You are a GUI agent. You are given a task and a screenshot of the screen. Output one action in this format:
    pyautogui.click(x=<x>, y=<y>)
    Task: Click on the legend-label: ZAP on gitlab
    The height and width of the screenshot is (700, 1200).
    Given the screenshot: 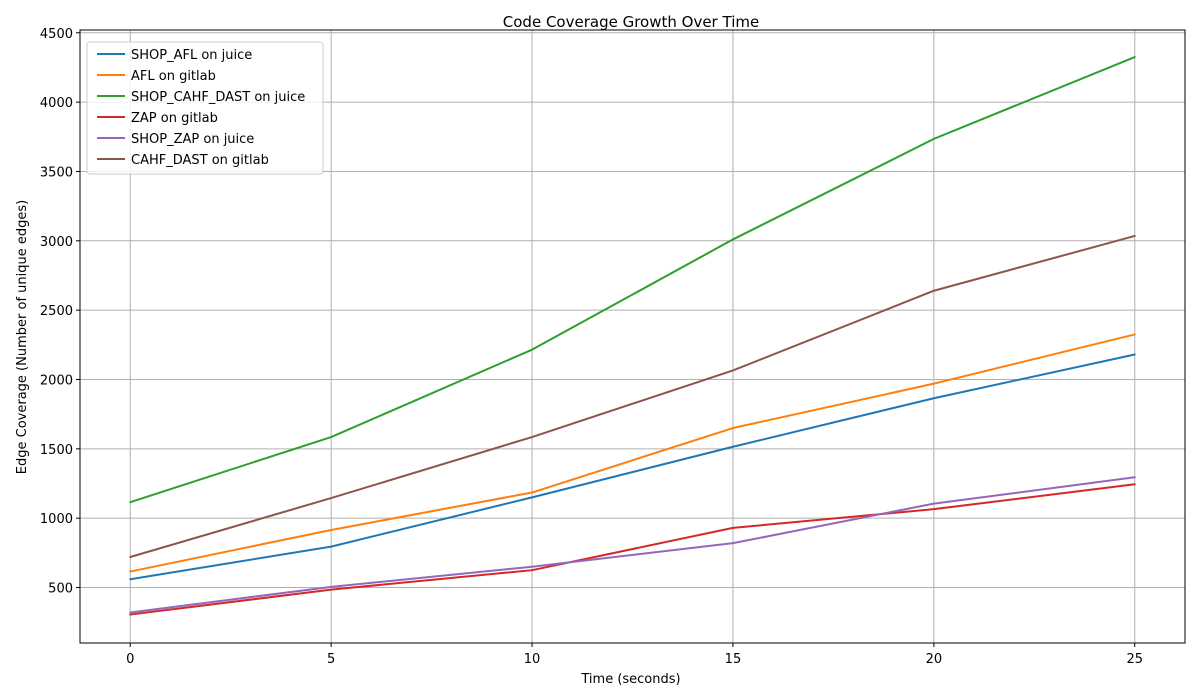 What is the action you would take?
    pyautogui.click(x=174, y=118)
    